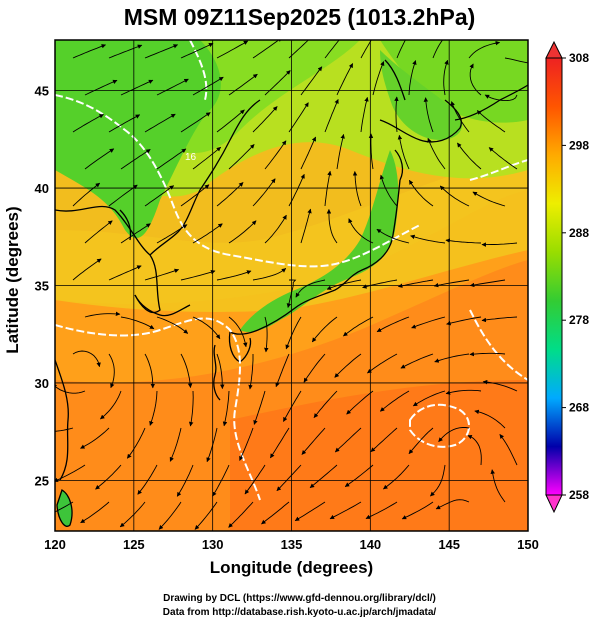 The height and width of the screenshot is (625, 599). Describe the element at coordinates (449, 544) in the screenshot. I see `x-tick-label: 145` at that location.